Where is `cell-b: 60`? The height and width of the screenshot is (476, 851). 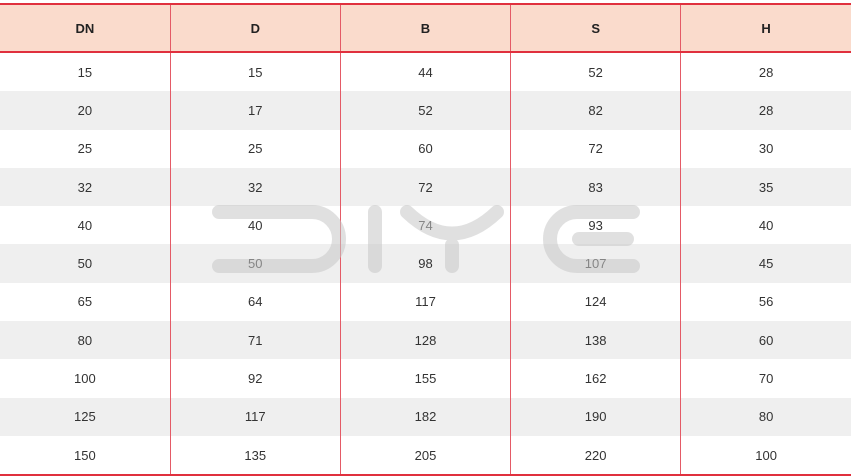
cell-b: 60 is located at coordinates (425, 148).